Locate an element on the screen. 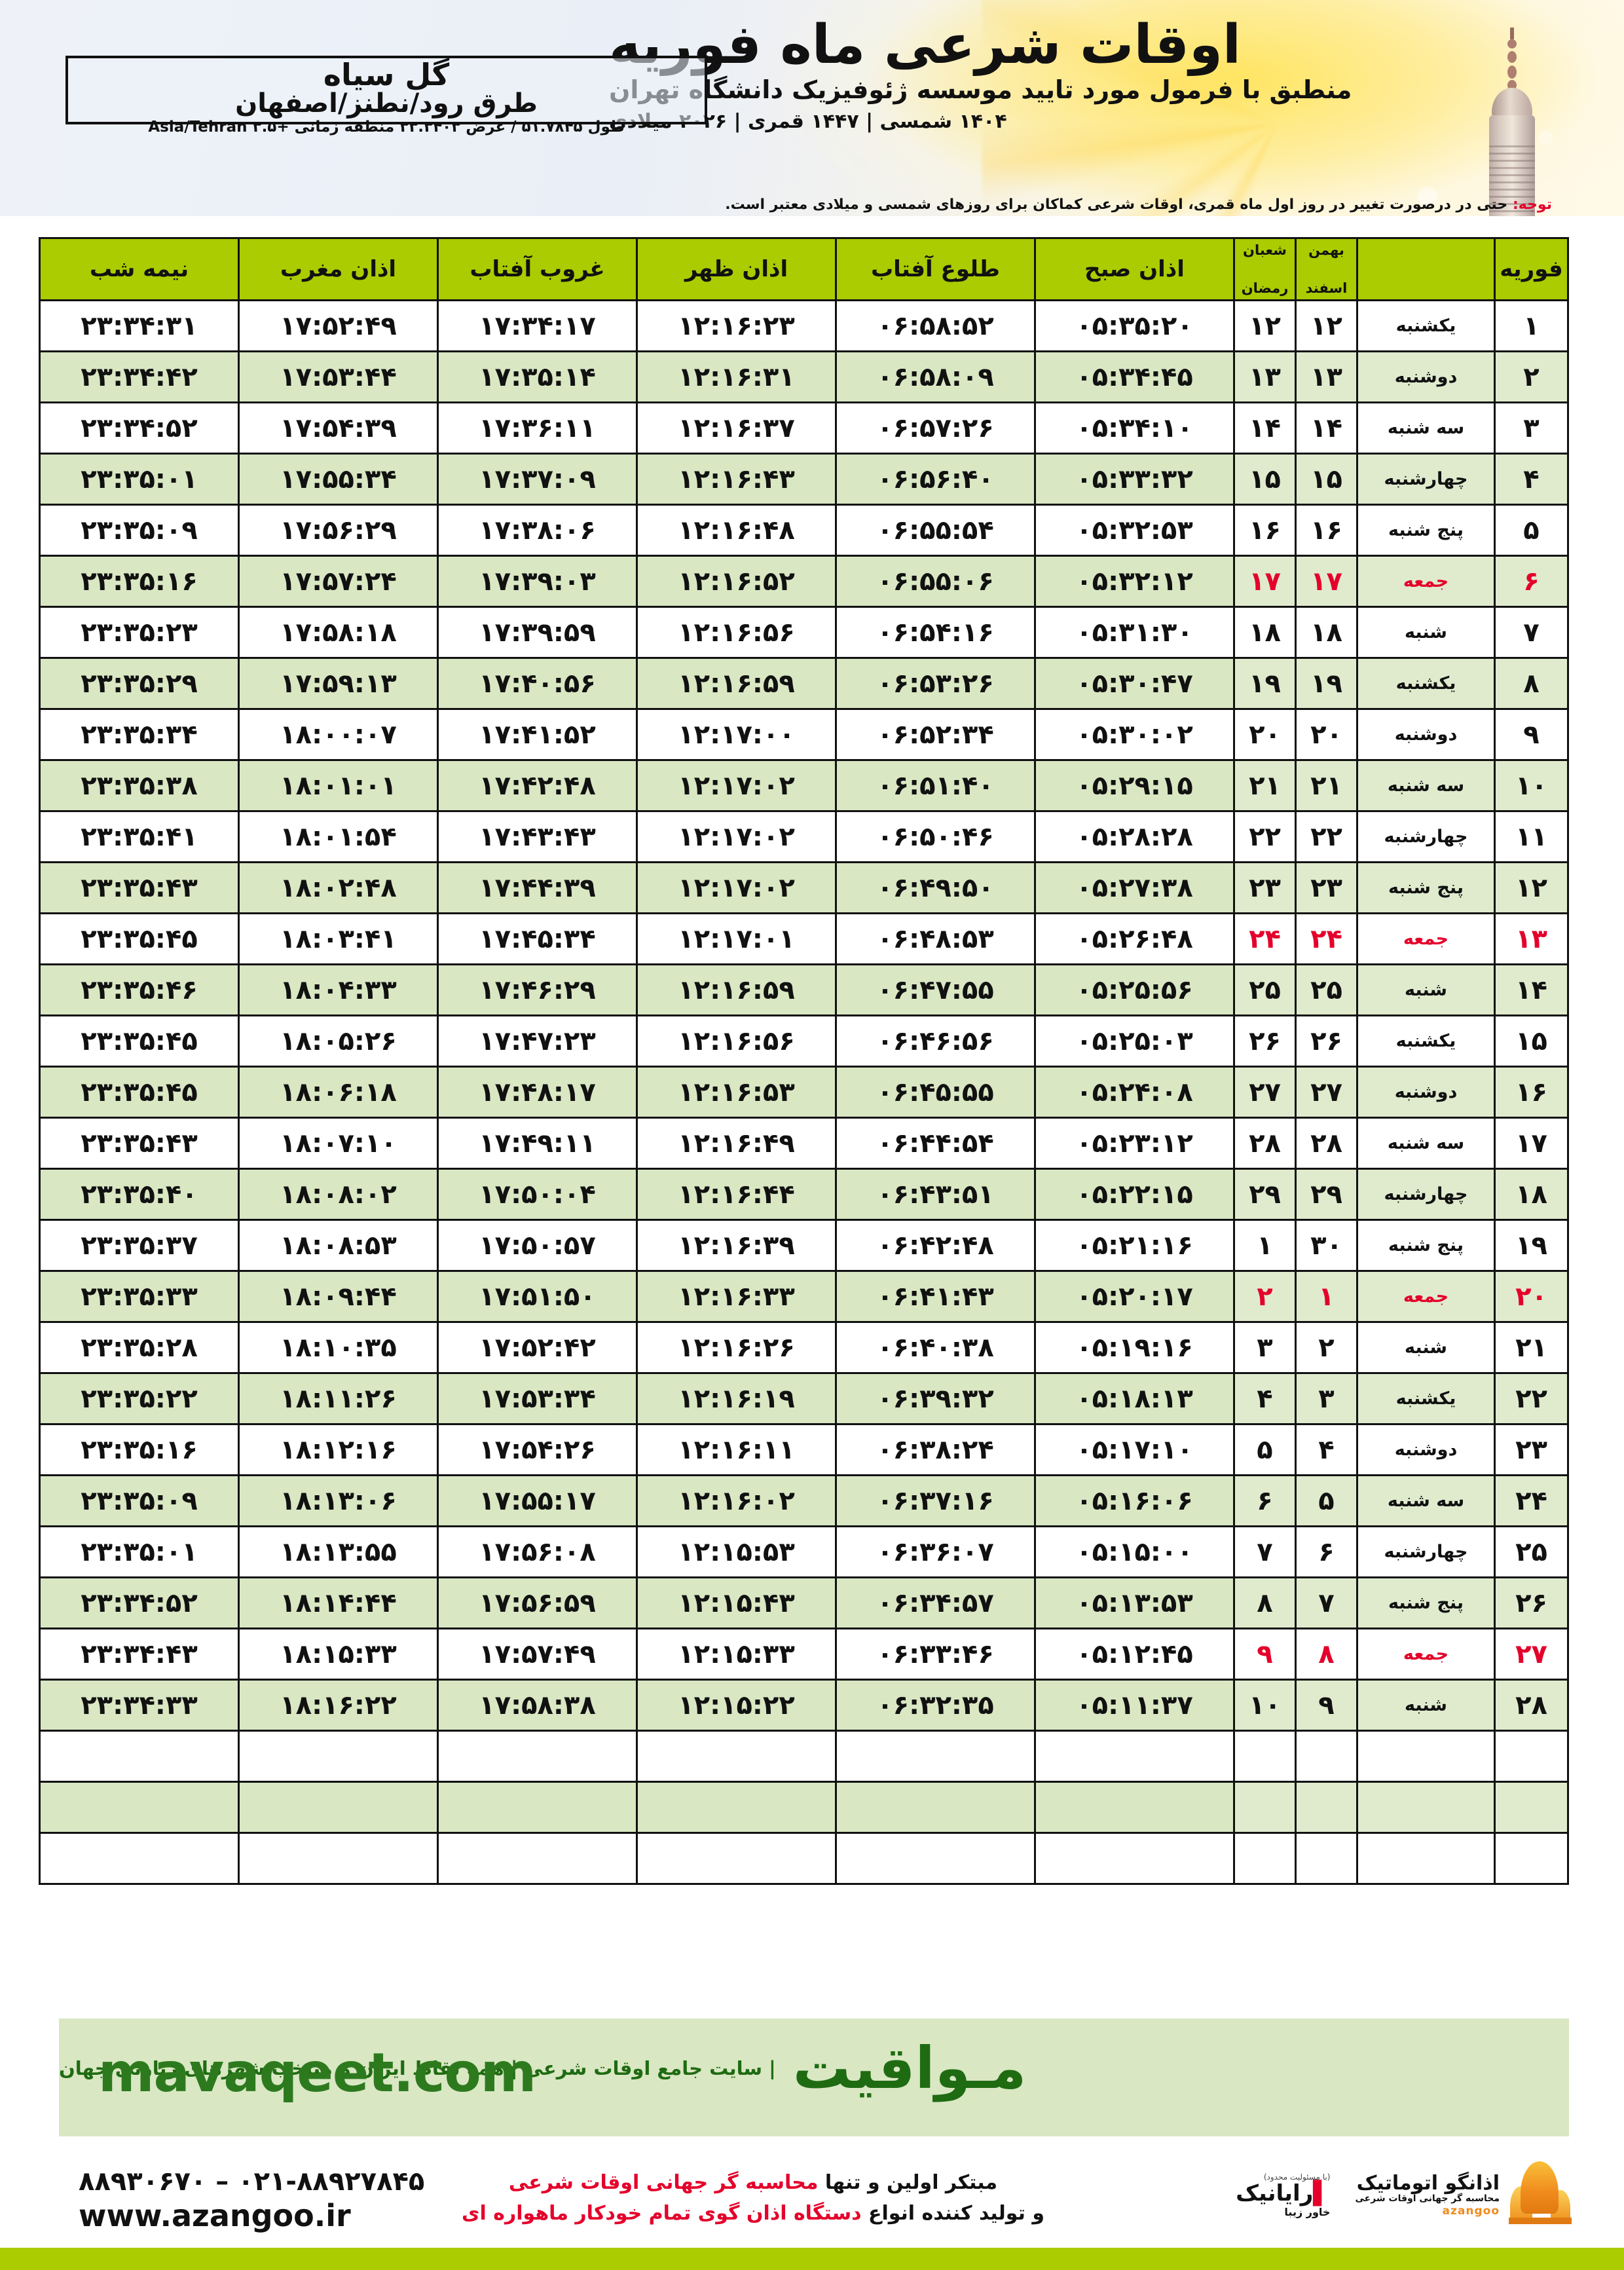  cell-lunar-day: ۶ is located at coordinates (1265, 1500).